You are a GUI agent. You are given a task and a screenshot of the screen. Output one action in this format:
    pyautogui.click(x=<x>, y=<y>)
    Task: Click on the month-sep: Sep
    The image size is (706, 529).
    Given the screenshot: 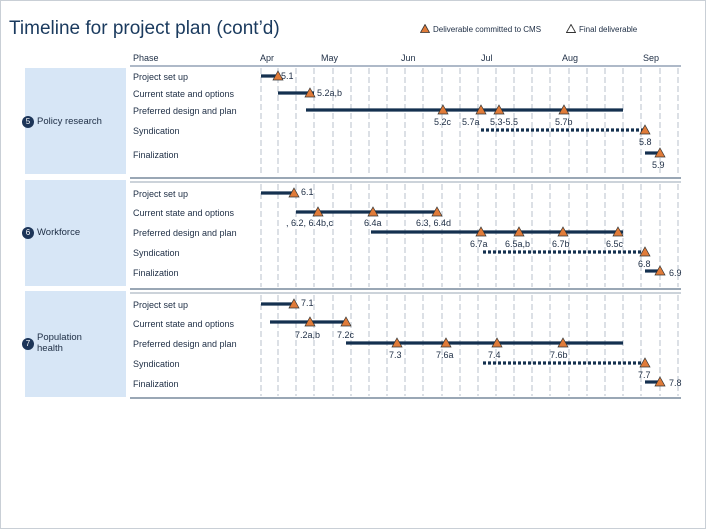 What is the action you would take?
    pyautogui.click(x=651, y=58)
    